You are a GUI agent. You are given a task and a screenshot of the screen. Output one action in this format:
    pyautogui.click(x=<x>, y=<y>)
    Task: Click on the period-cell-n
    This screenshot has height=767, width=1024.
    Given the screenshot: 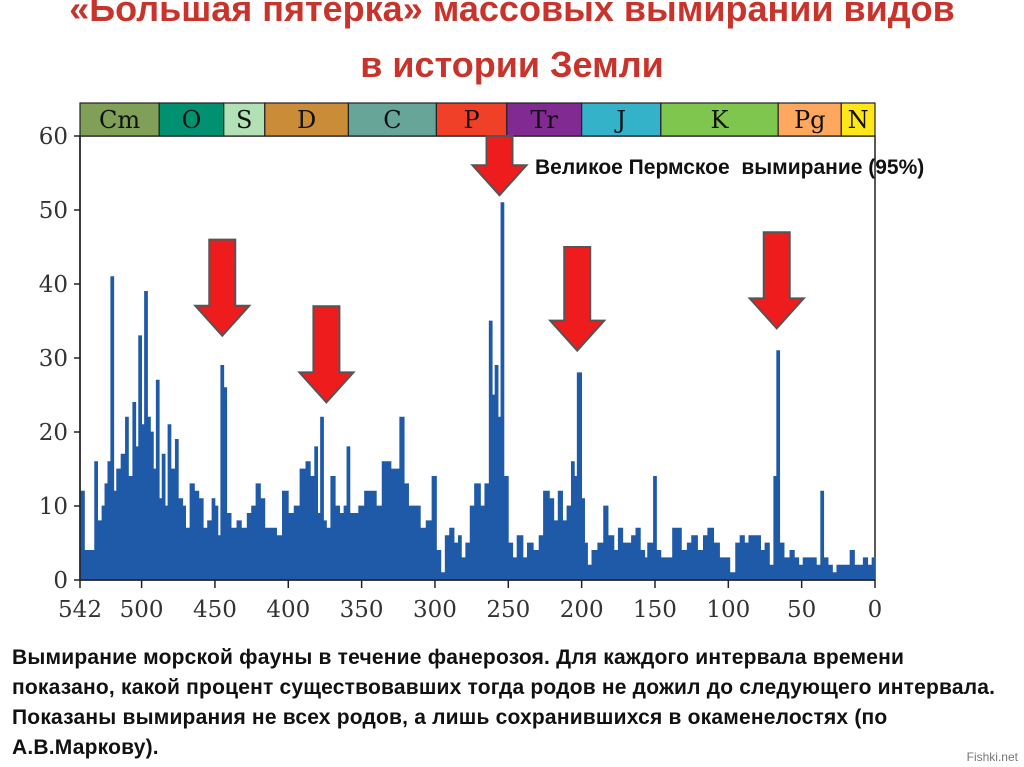 What is the action you would take?
    pyautogui.click(x=858, y=119)
    